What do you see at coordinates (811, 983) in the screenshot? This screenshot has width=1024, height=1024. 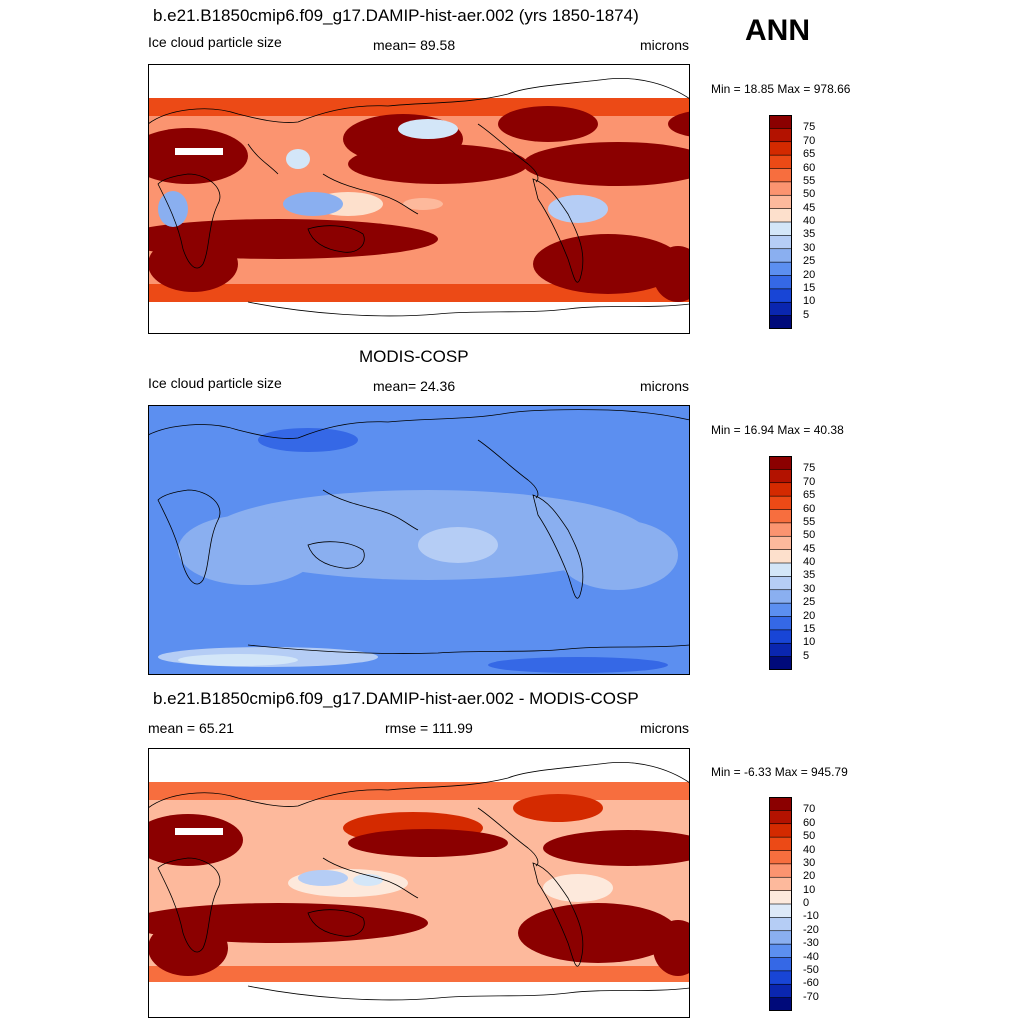 I see `colorbar-tick-label: -60` at bounding box center [811, 983].